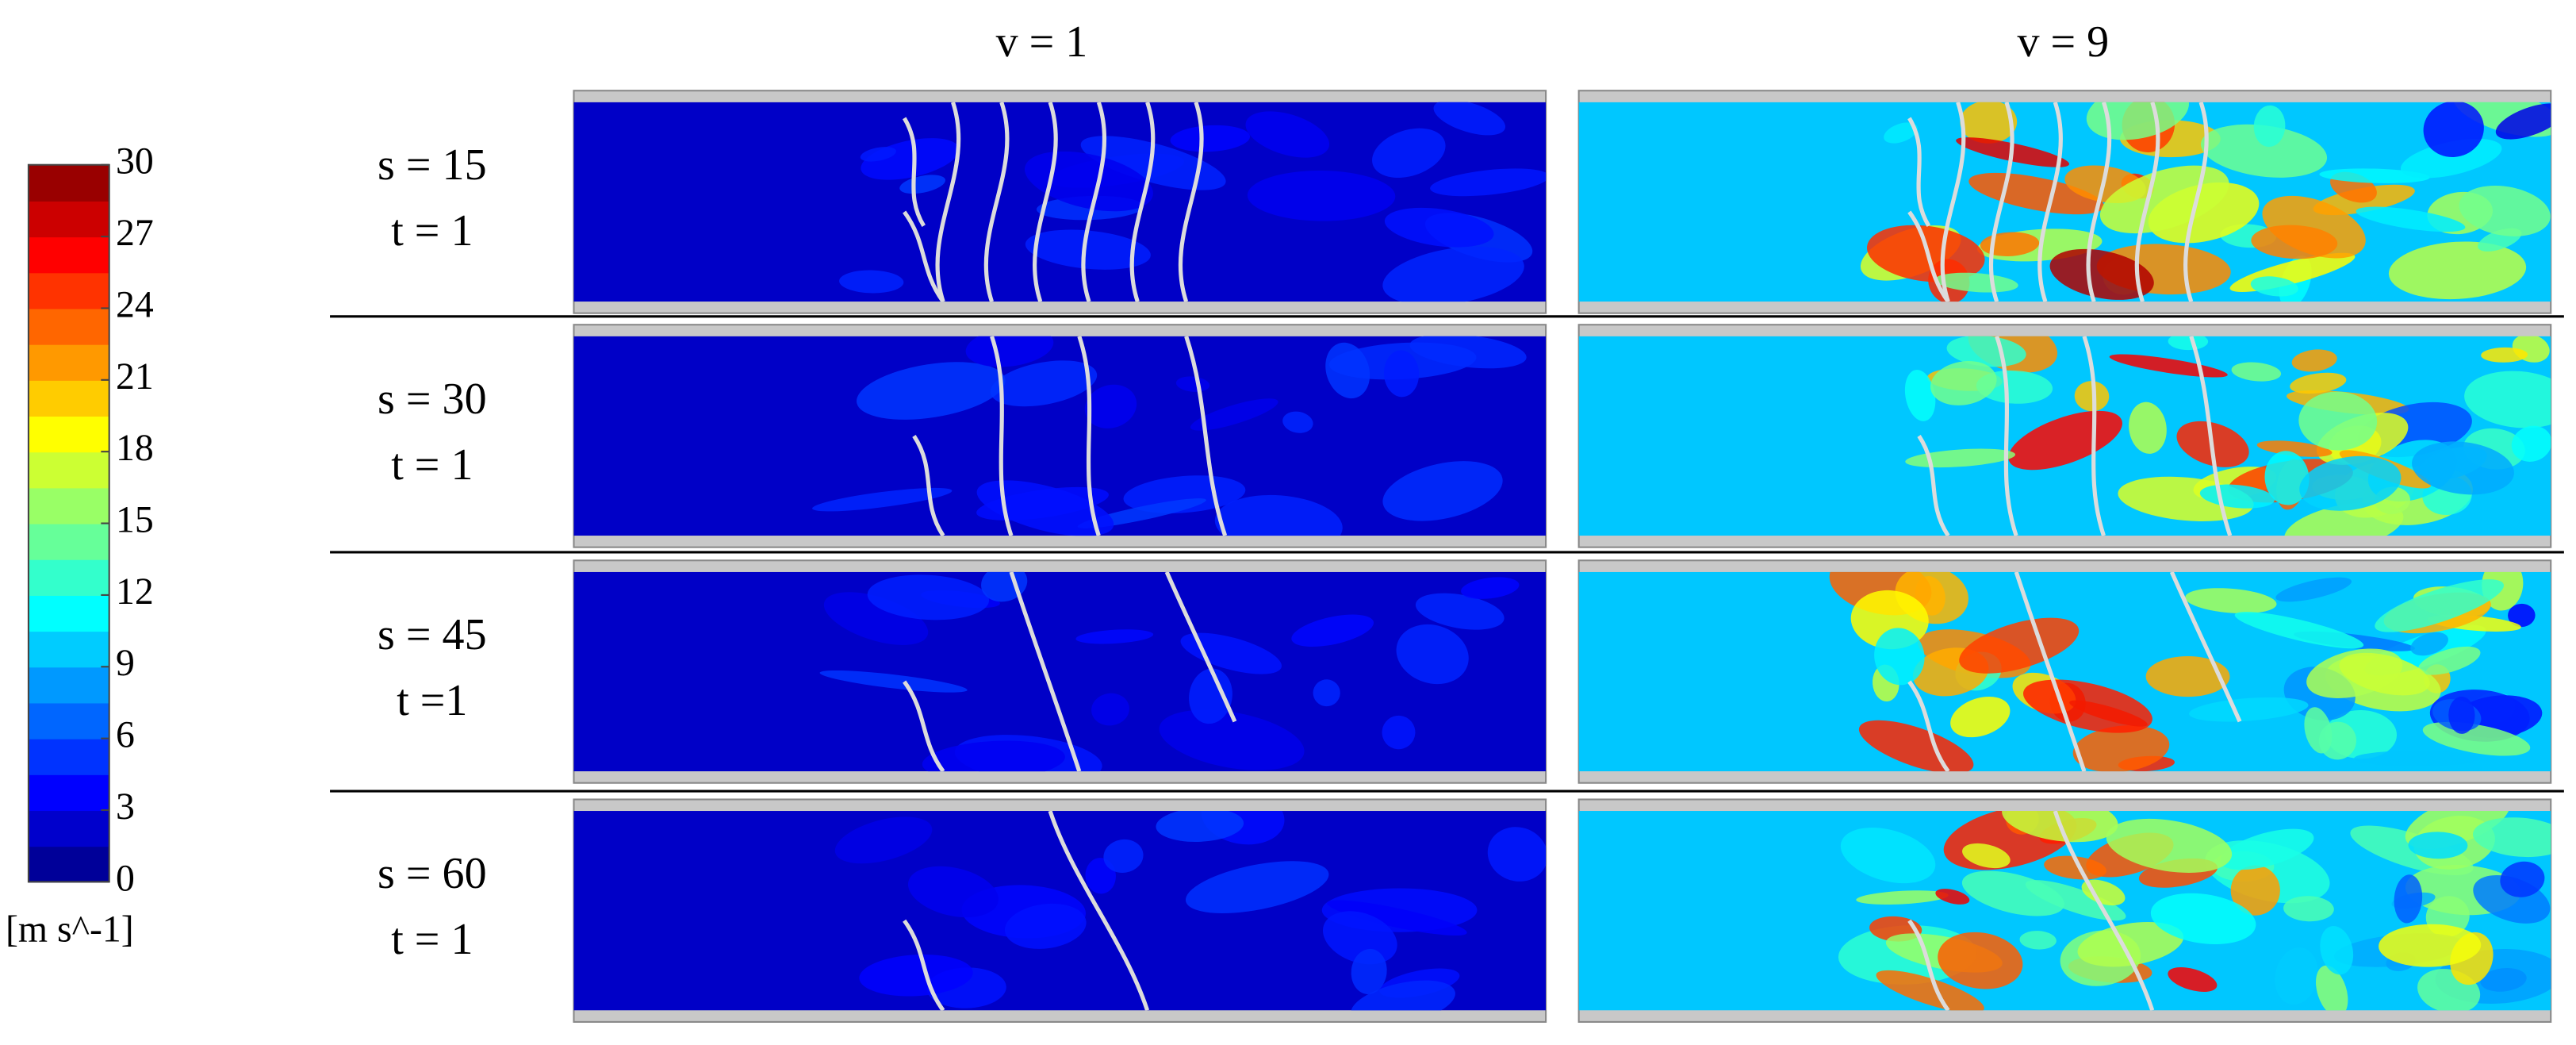 This screenshot has width=2576, height=1045. What do you see at coordinates (432, 700) in the screenshot?
I see `row-label: t =1` at bounding box center [432, 700].